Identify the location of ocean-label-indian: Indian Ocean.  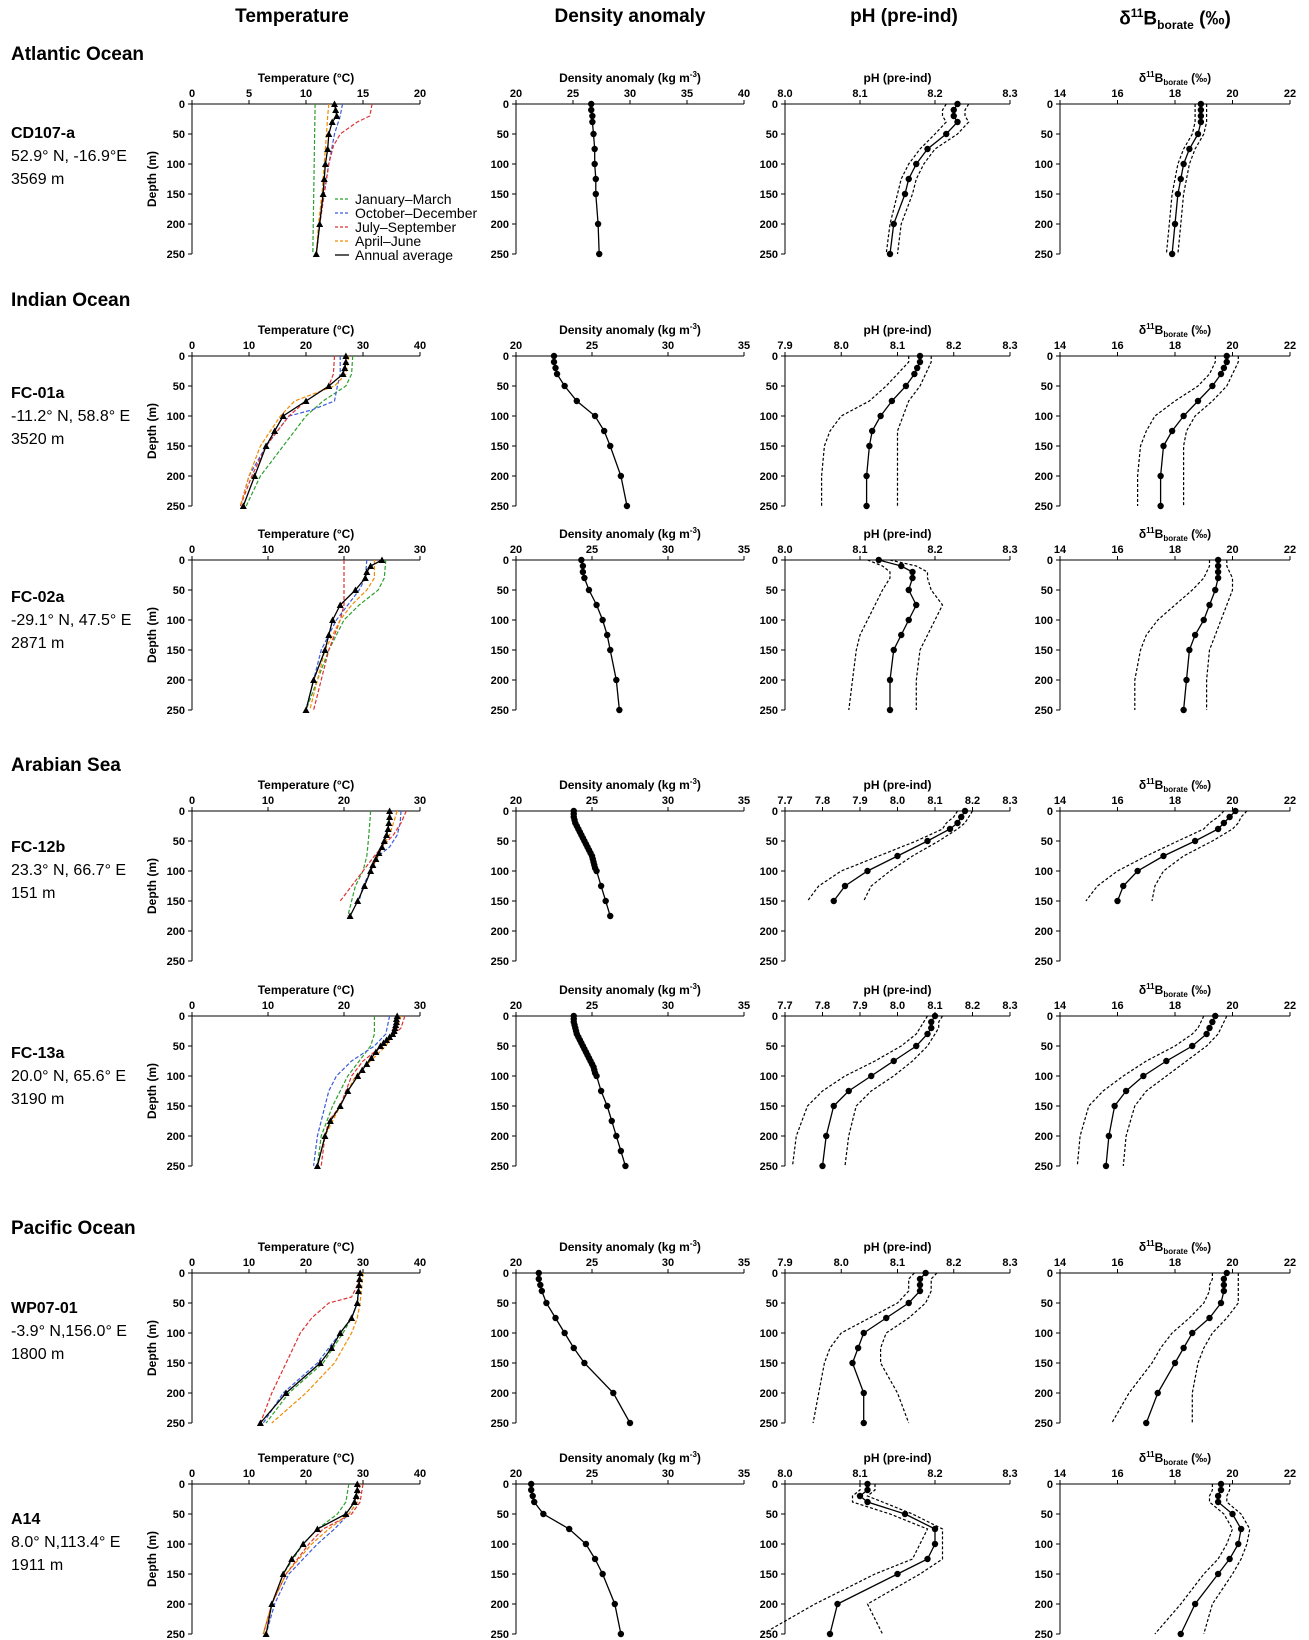
(71, 300).